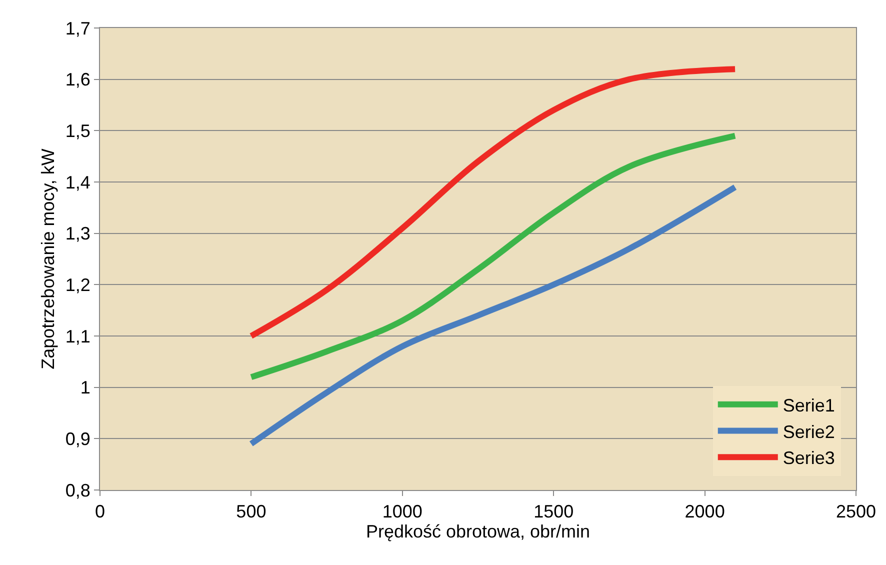 This screenshot has width=886, height=565. I want to click on y-tick-label: 1, so click(85, 388).